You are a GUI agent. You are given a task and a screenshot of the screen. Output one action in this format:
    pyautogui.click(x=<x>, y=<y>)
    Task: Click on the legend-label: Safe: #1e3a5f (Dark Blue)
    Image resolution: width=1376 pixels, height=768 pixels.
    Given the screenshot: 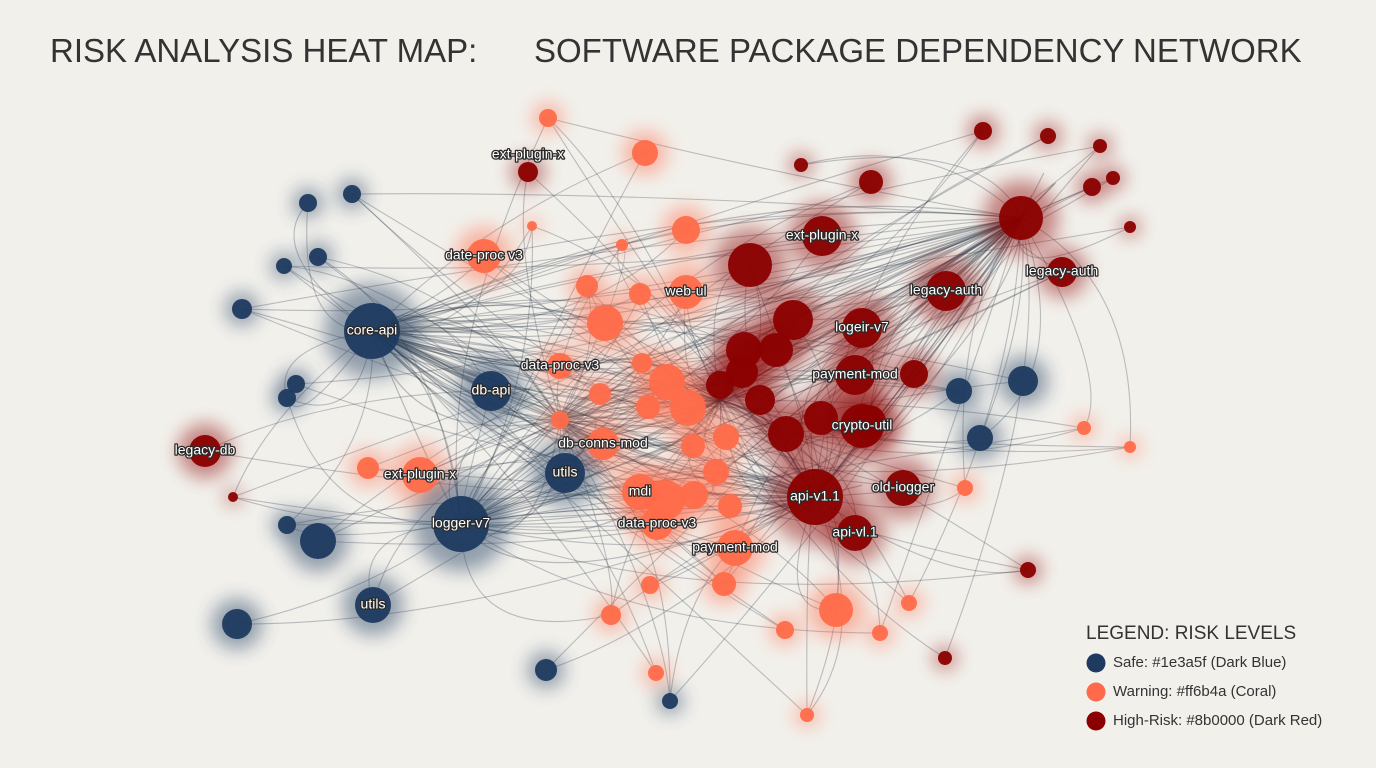 What is the action you would take?
    pyautogui.click(x=1199, y=662)
    